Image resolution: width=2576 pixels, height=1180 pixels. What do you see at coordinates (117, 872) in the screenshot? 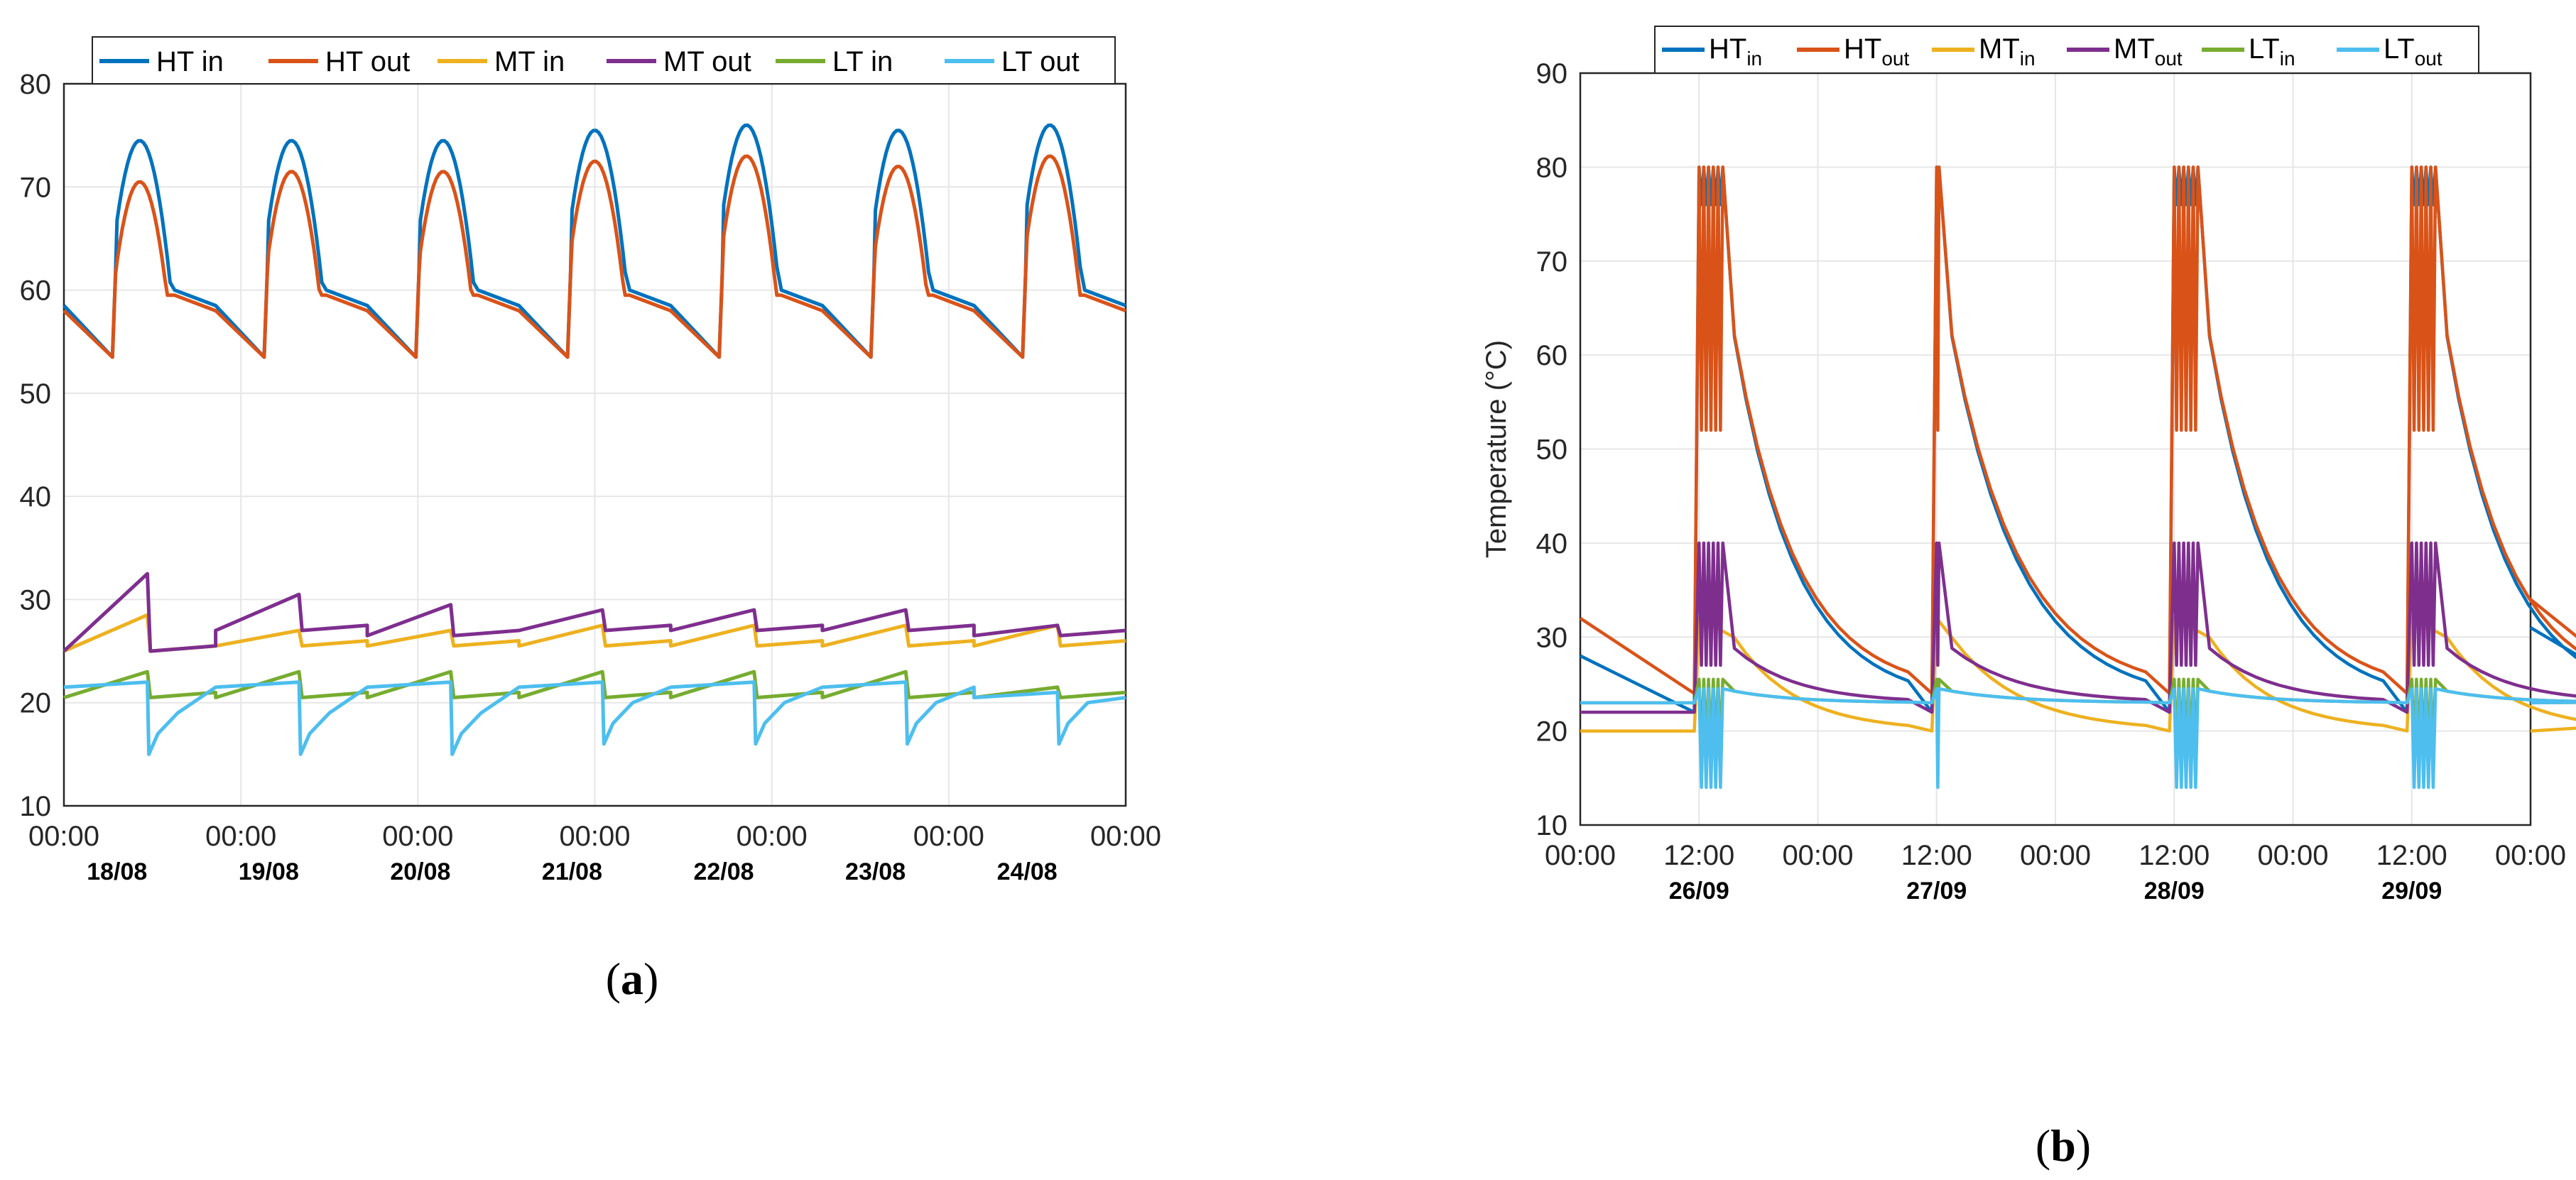
I see `date-label: 18/08` at bounding box center [117, 872].